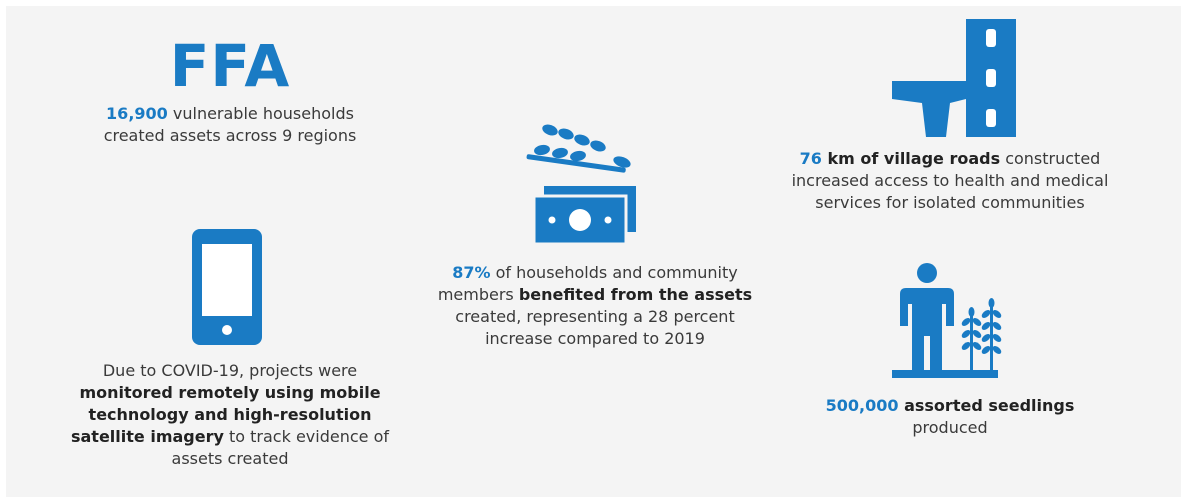 This screenshot has height=503, width=1187. I want to click on seedlings-line-1: 500,000 assorted seedlings, so click(950, 406).